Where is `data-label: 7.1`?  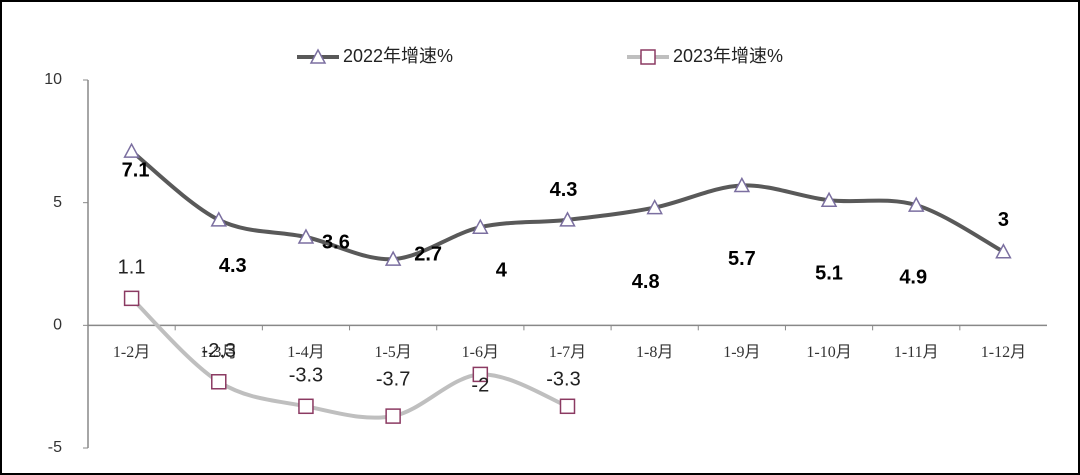 data-label: 7.1 is located at coordinates (136, 170).